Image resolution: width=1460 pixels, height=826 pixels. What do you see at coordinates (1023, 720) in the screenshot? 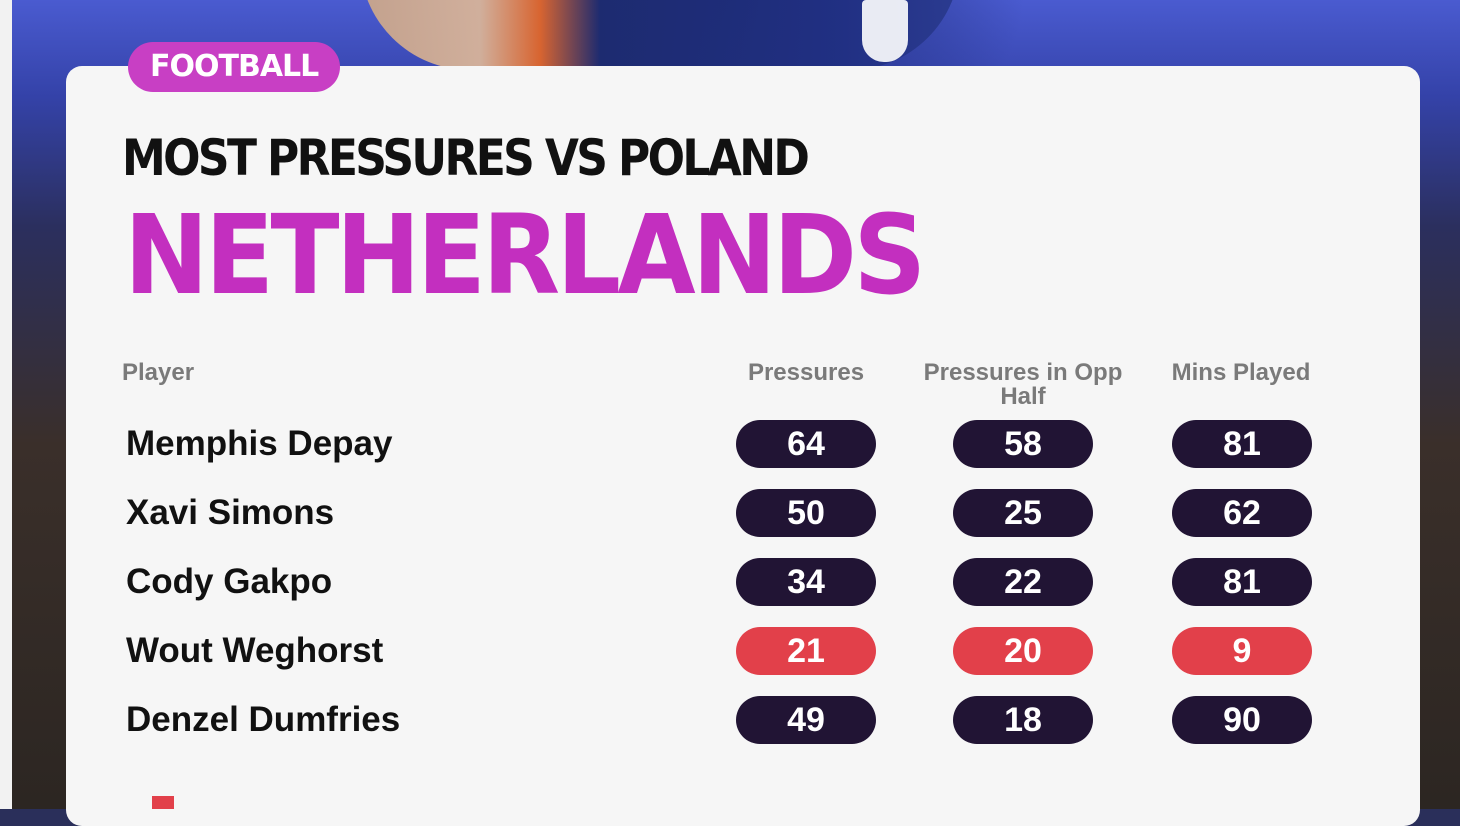
I see `value-pill-pressures-opp-half: 18` at bounding box center [1023, 720].